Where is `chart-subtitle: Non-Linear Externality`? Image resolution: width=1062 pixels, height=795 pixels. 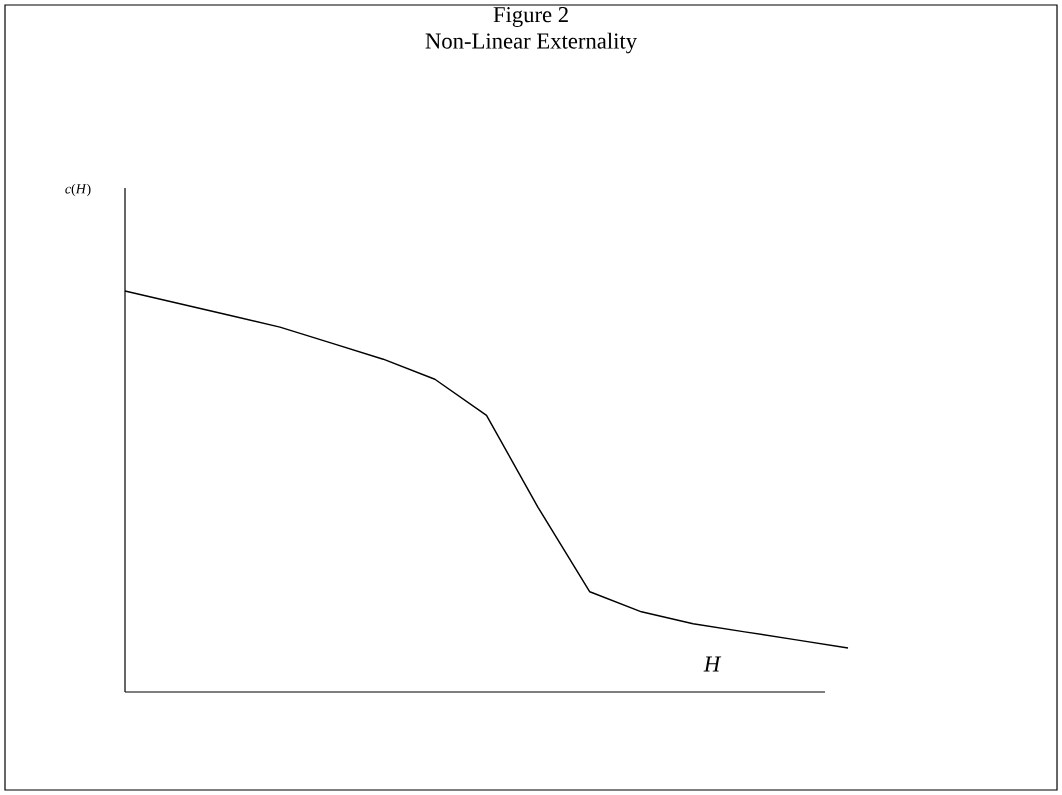 chart-subtitle: Non-Linear Externality is located at coordinates (531, 43).